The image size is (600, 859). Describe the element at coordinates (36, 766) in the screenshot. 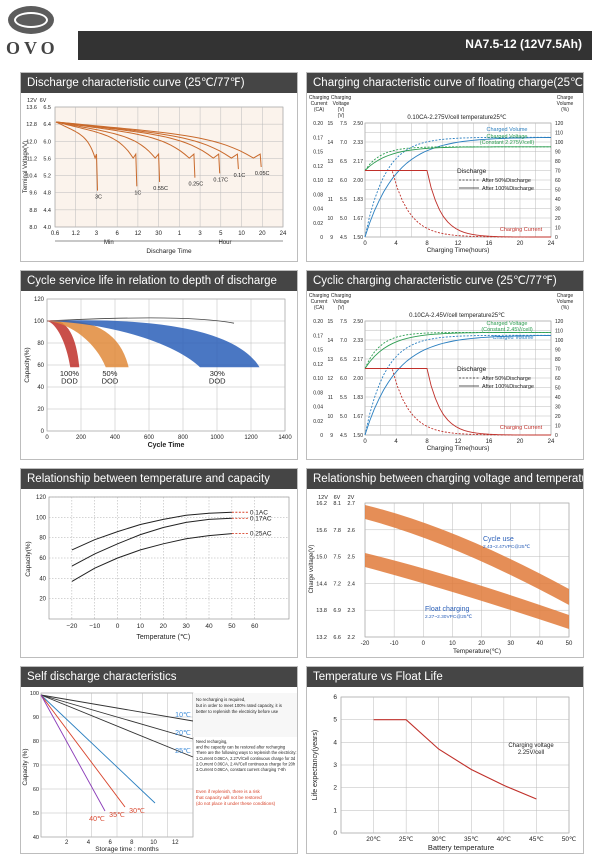

I see `y-tick-label: 70` at that location.